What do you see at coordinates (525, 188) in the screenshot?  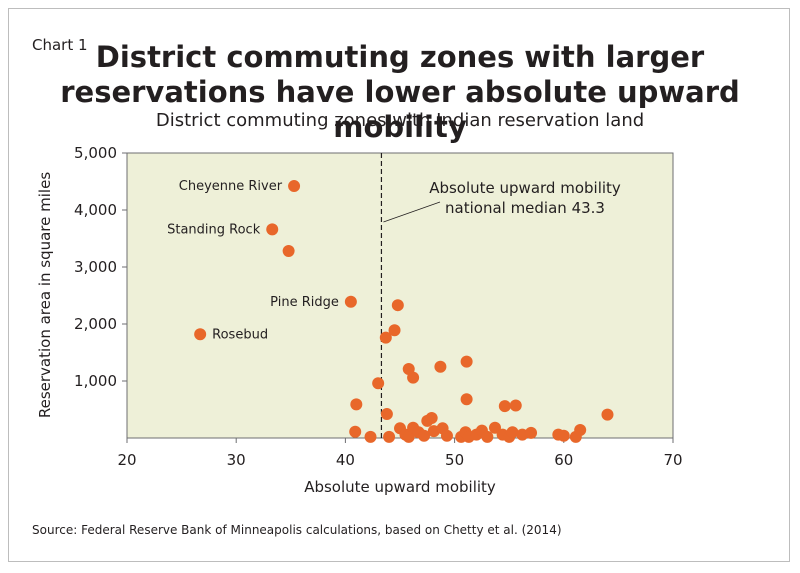 I see `median-label-line-1: Absolute upward mobility` at bounding box center [525, 188].